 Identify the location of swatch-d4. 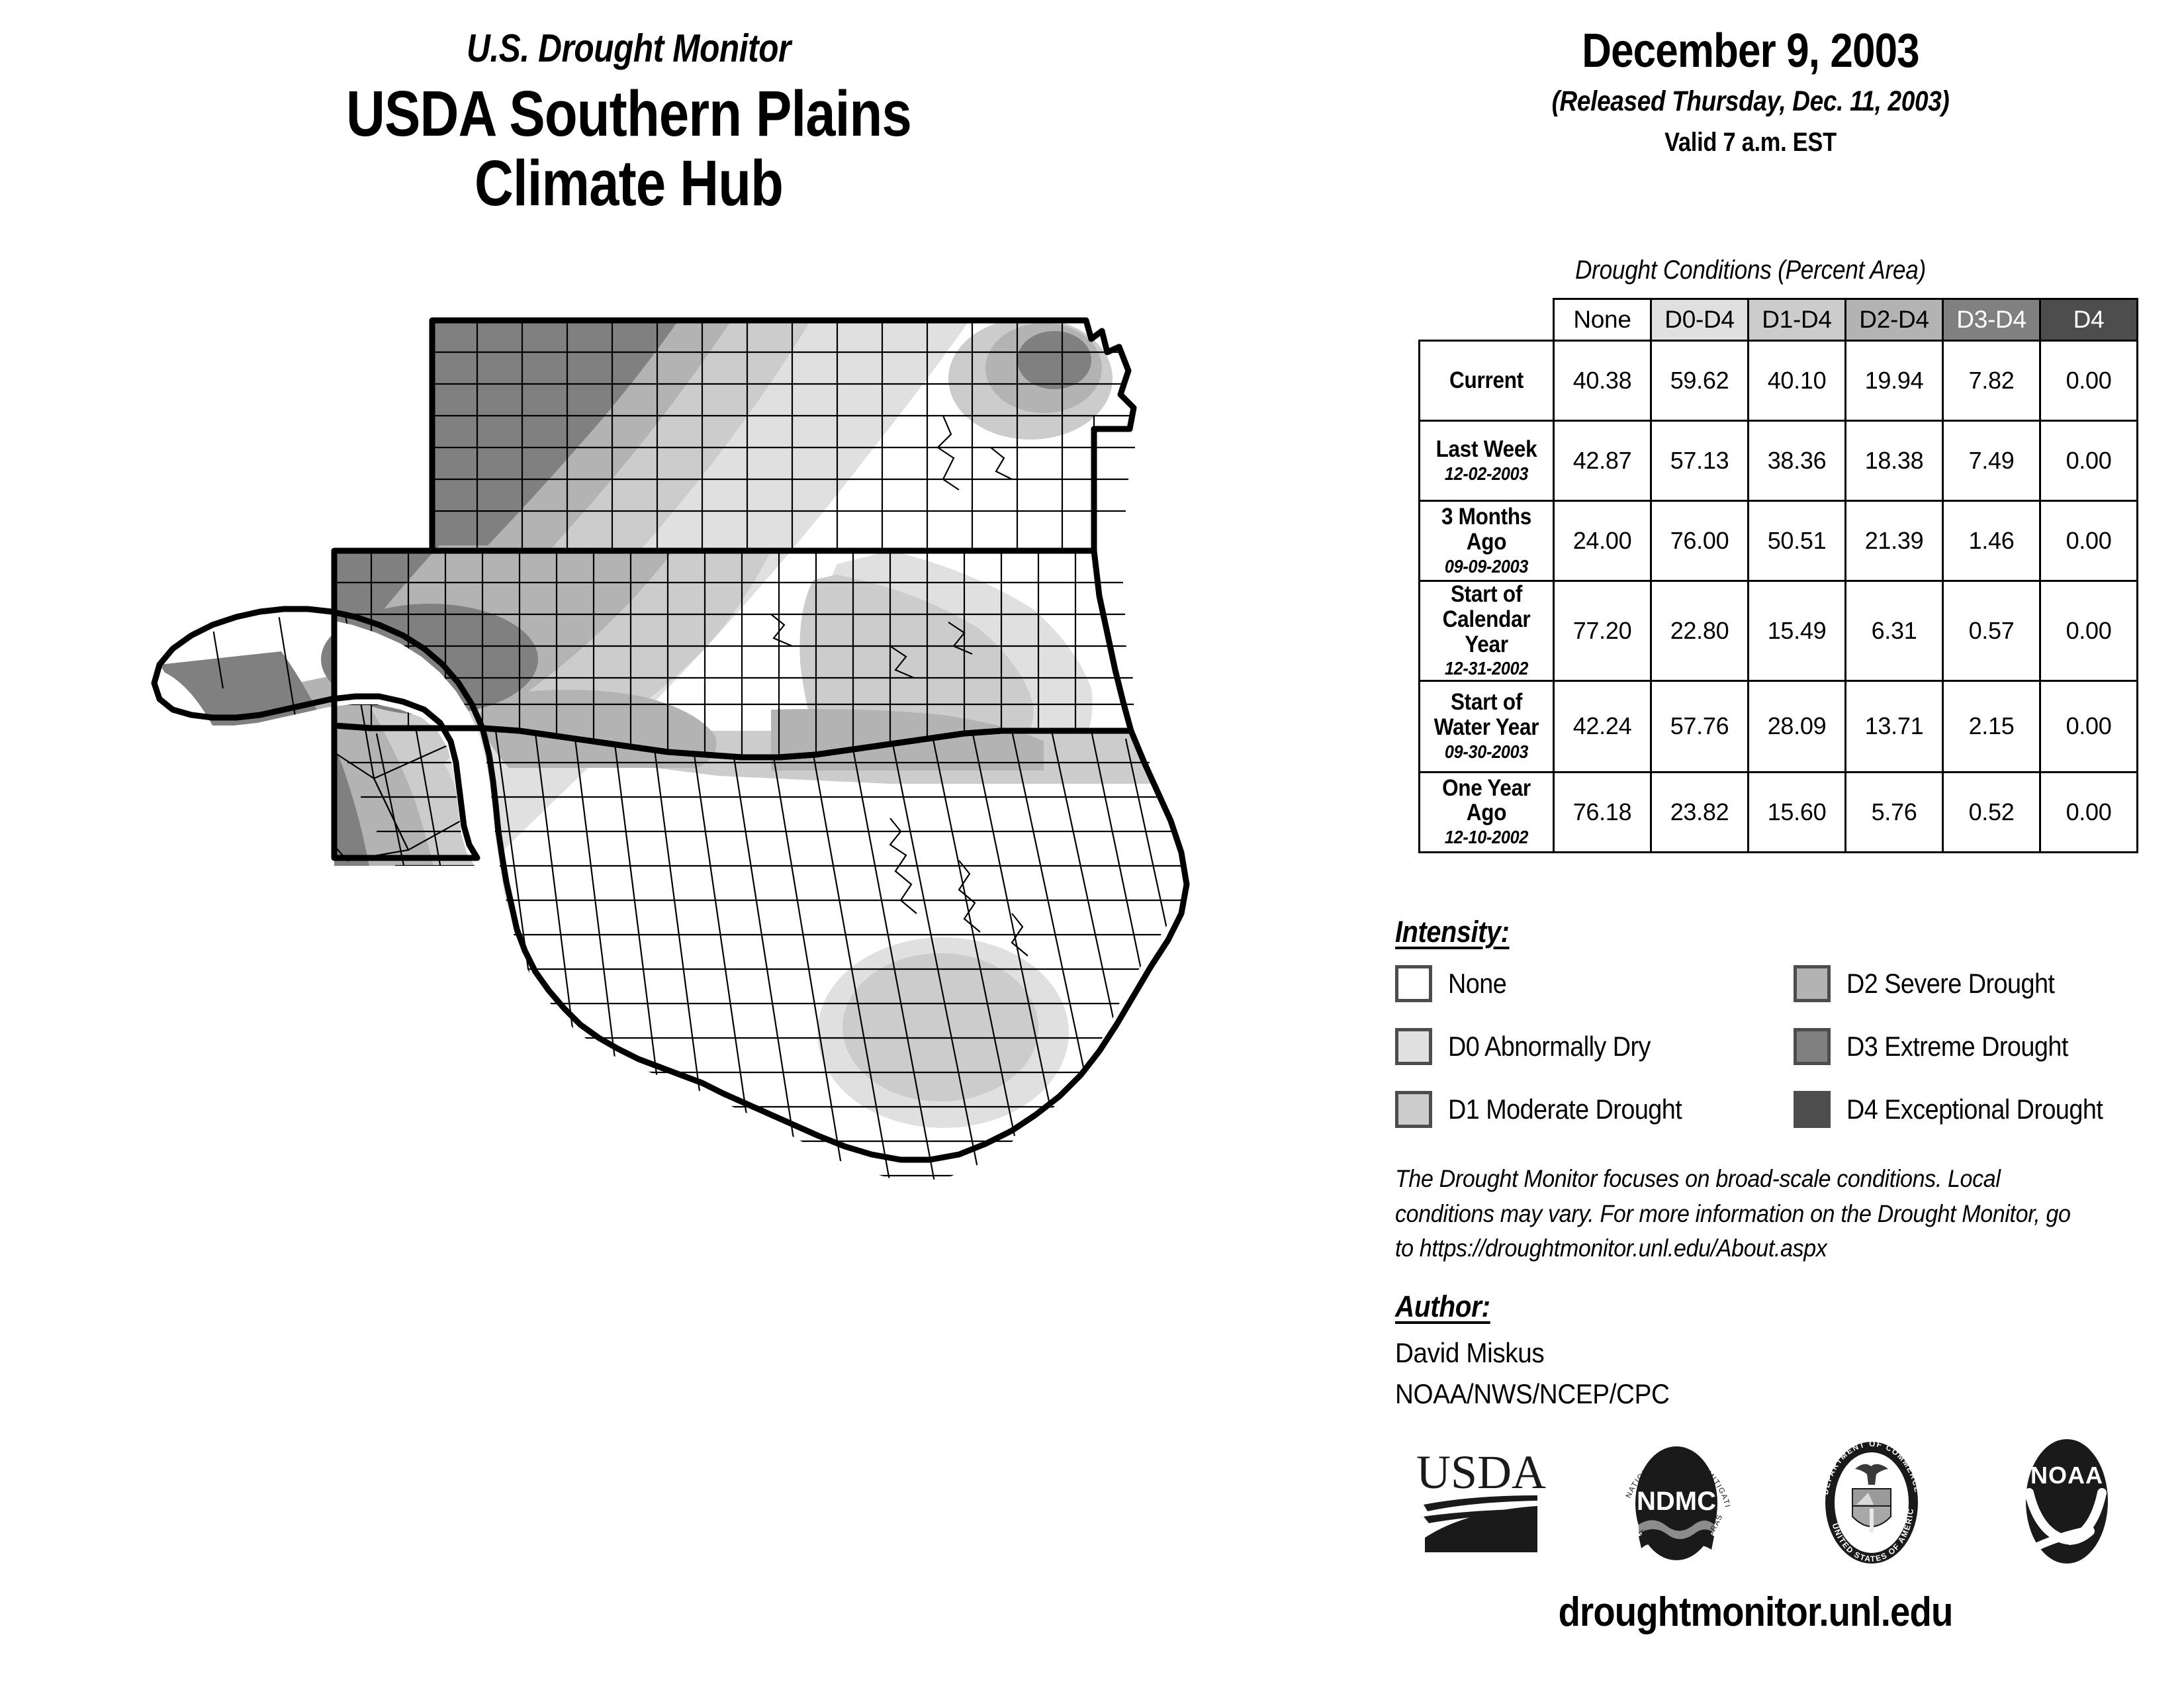
(1812, 1109).